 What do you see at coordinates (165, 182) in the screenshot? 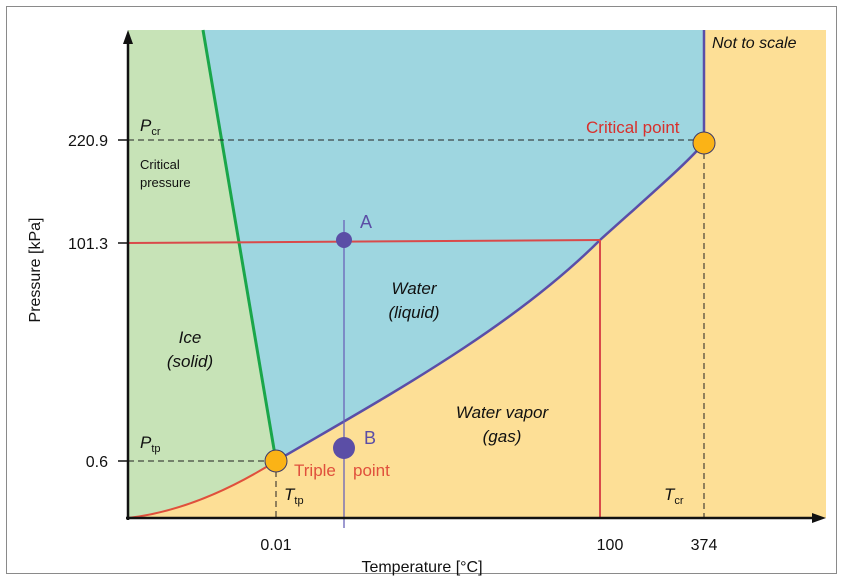
I see `critical-pressure-line2: pressure` at bounding box center [165, 182].